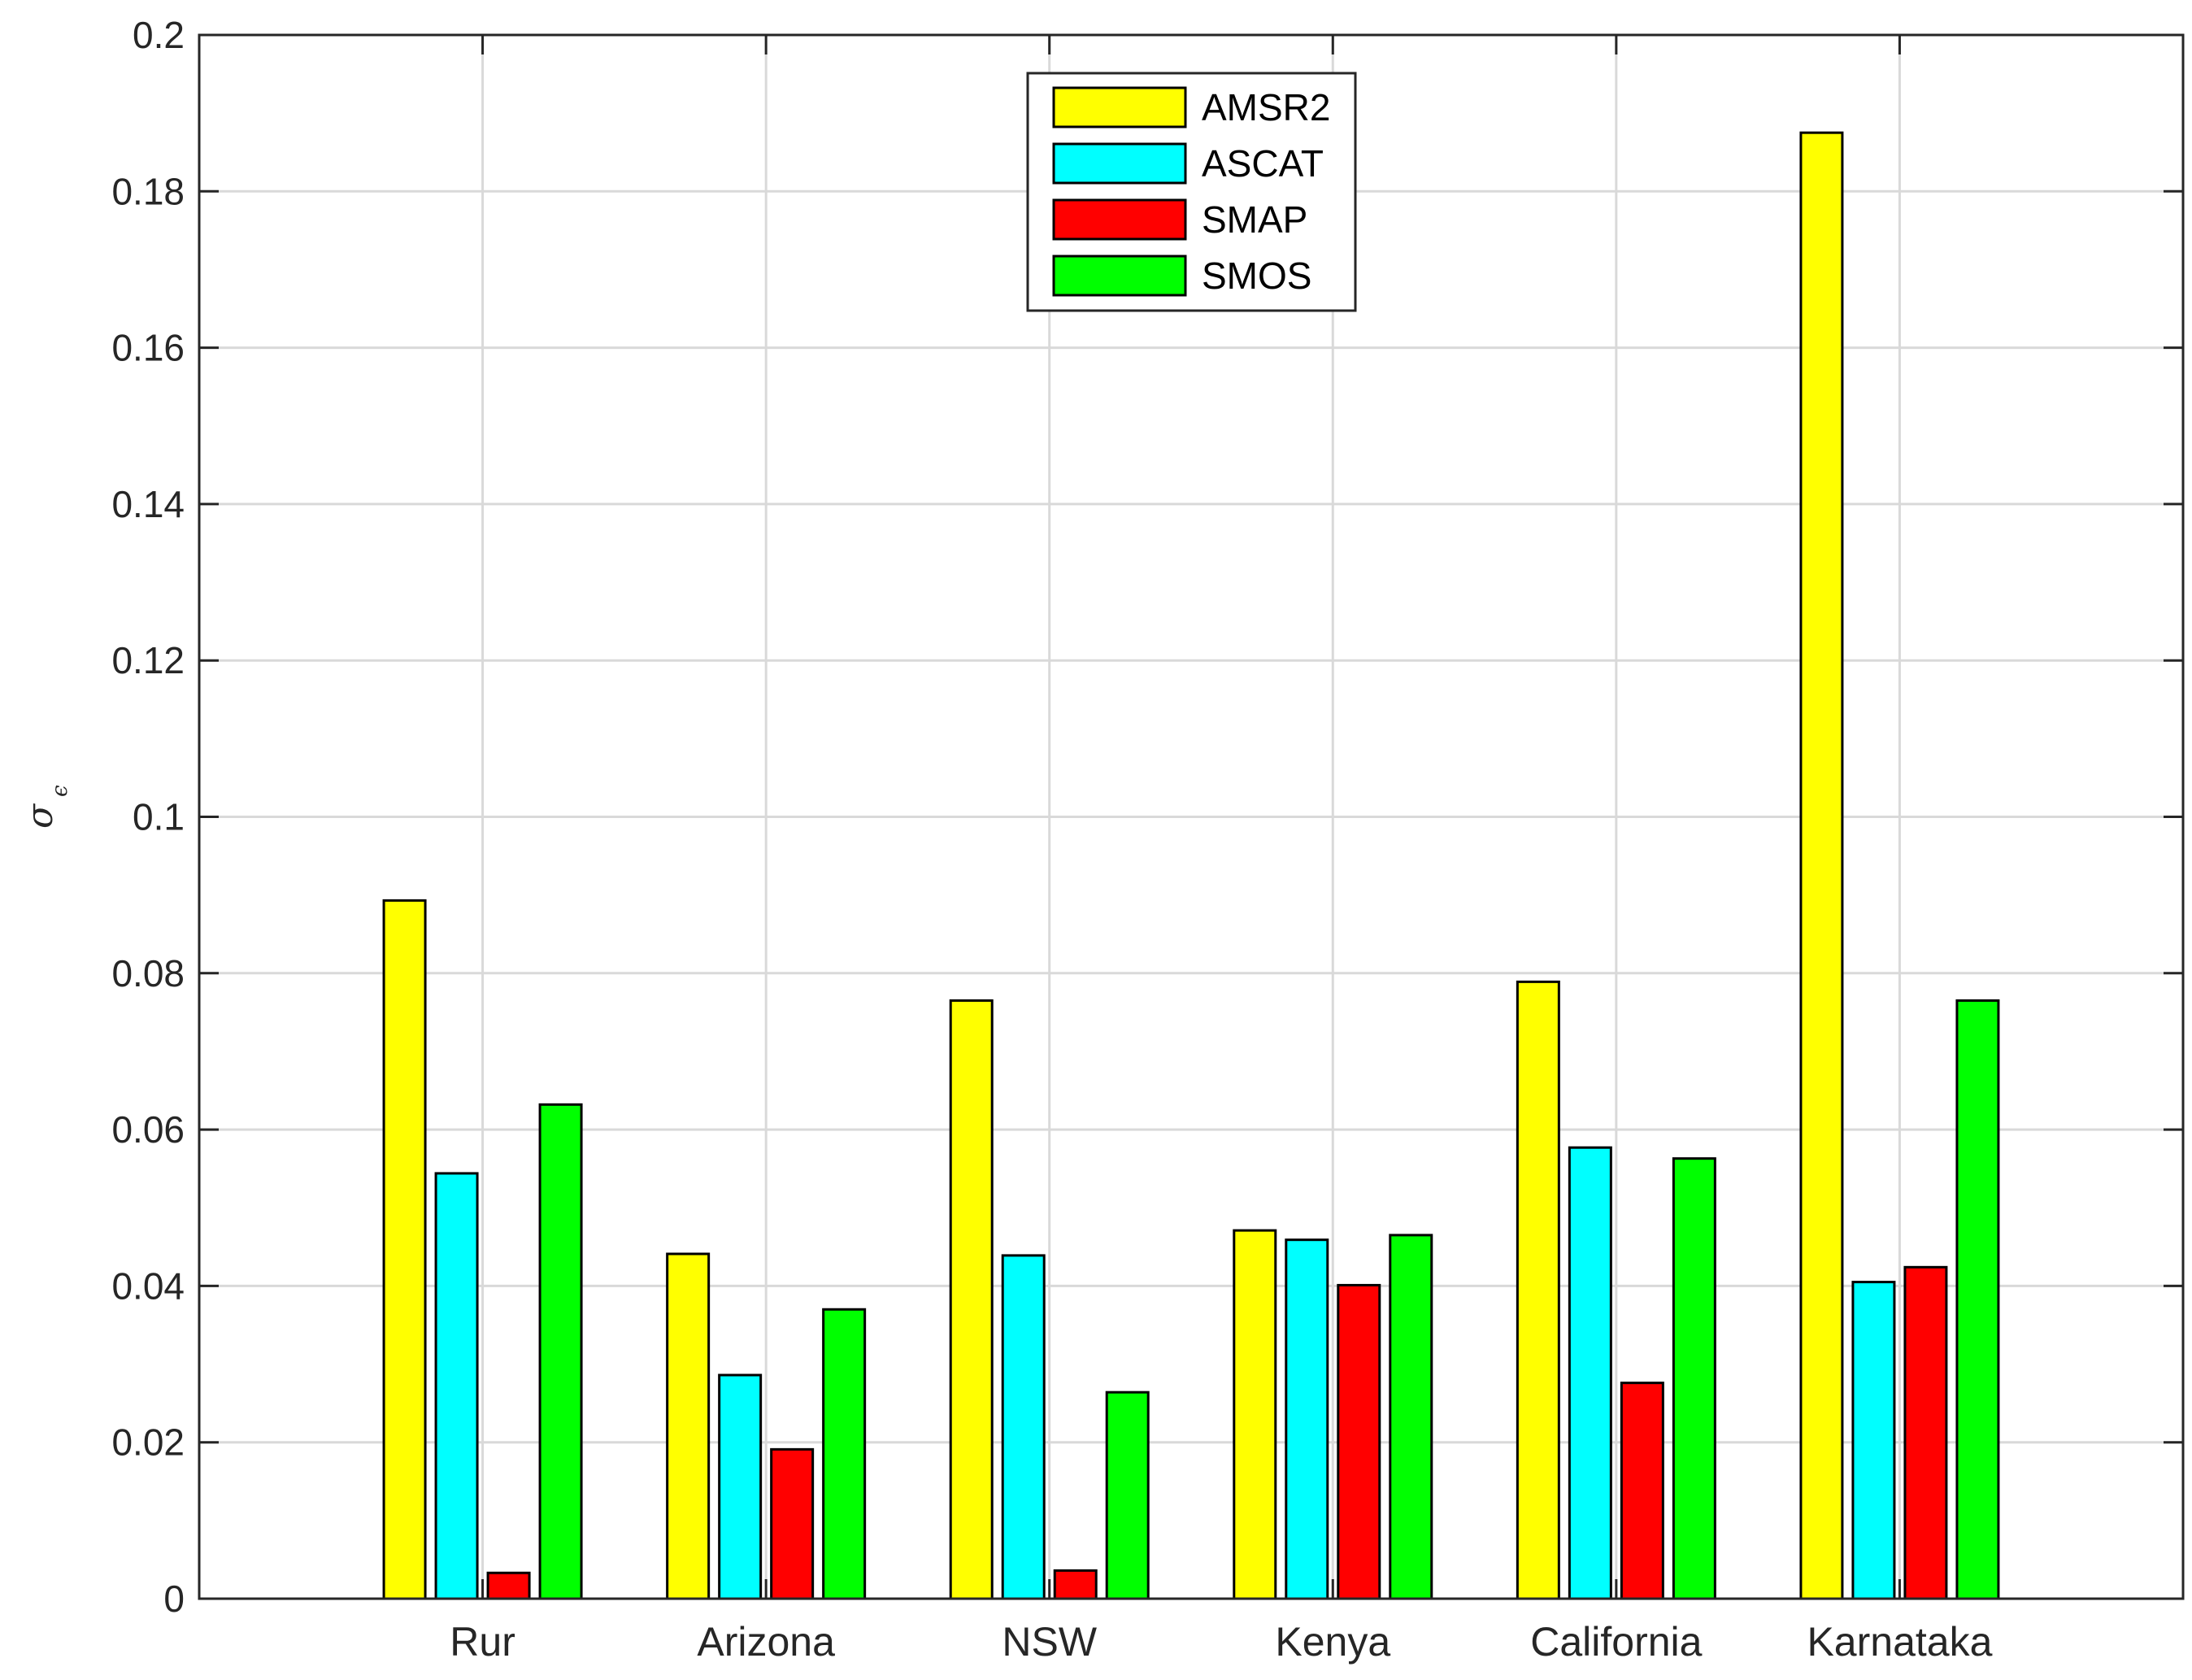 This screenshot has height=1680, width=2192. Describe the element at coordinates (404, 1249) in the screenshot. I see `bar-amsr2-rur` at that location.